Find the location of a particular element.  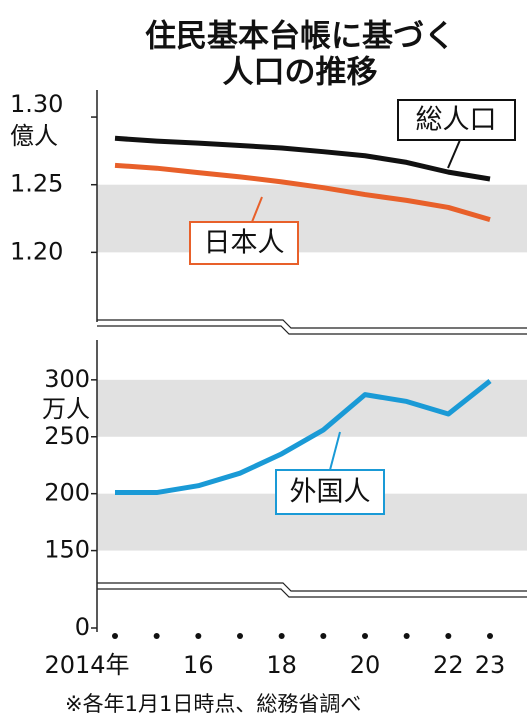

chart-subtitle: 人口の推移 is located at coordinates (300, 73).